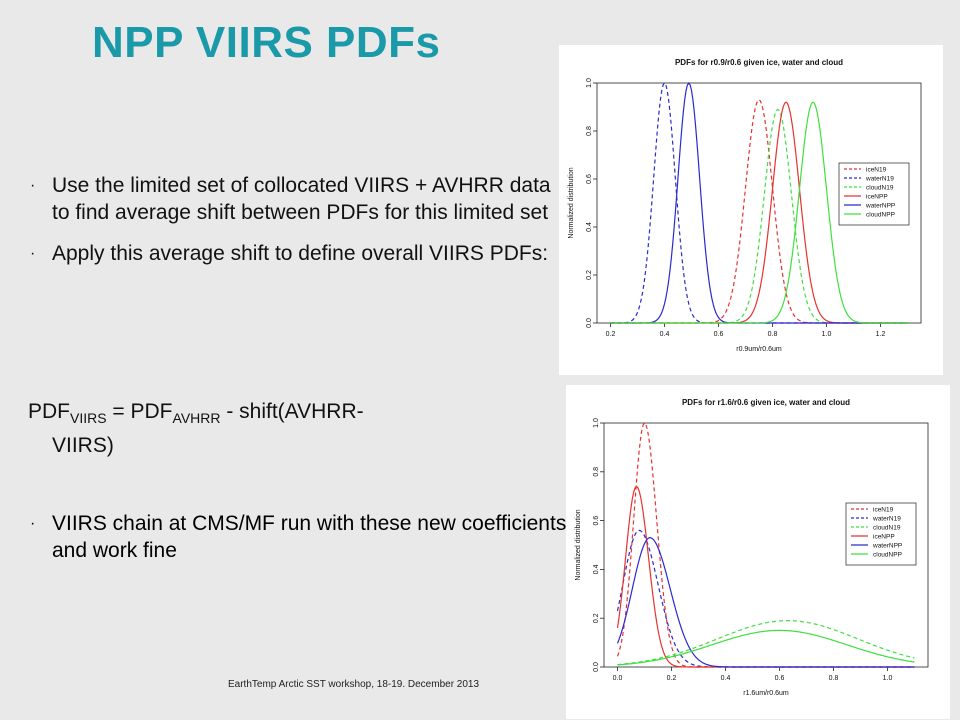  What do you see at coordinates (83, 445) in the screenshot?
I see `formula-continuation: VIIRS)` at bounding box center [83, 445].